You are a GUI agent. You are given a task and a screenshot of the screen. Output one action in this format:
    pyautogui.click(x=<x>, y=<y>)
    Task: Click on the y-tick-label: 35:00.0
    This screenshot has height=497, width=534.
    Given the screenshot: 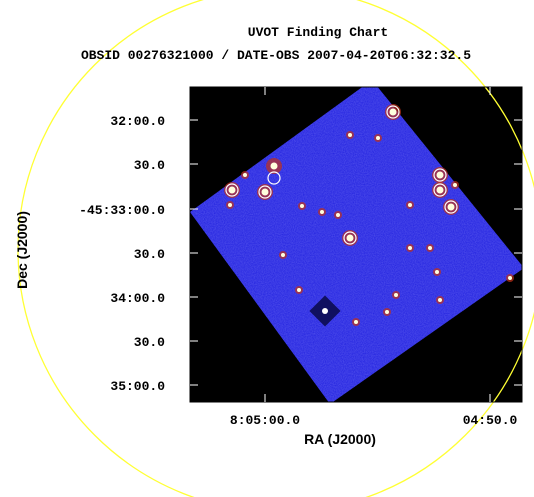 What is the action you would take?
    pyautogui.click(x=137, y=386)
    